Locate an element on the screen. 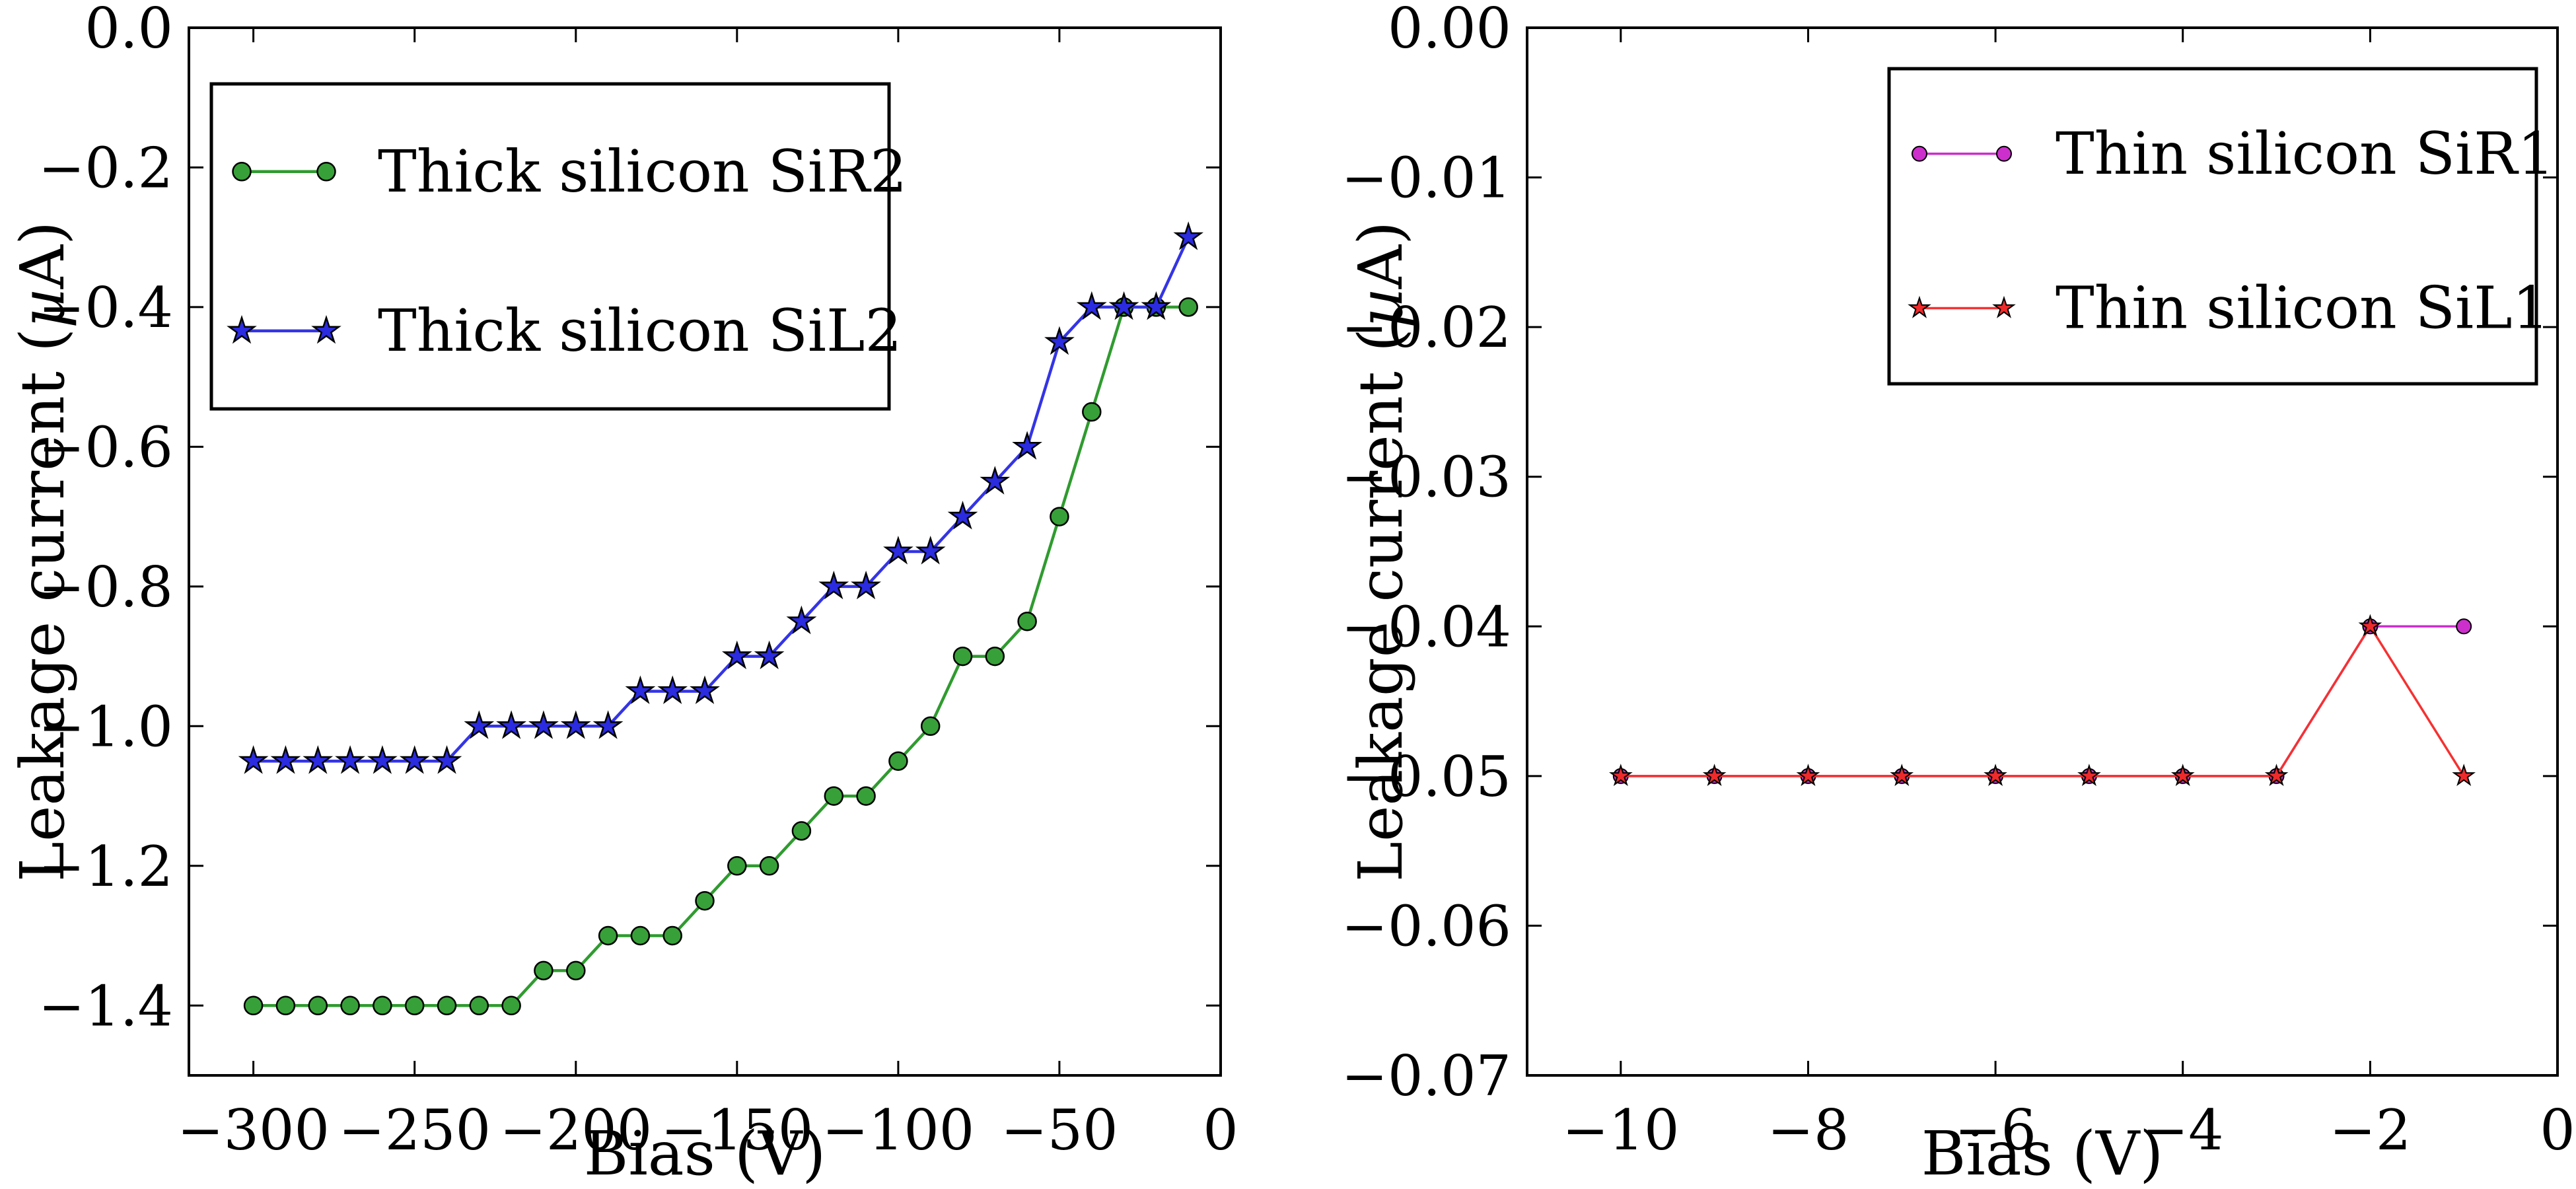 The width and height of the screenshot is (2576, 1189). x-tick-label: −150 is located at coordinates (737, 1130).